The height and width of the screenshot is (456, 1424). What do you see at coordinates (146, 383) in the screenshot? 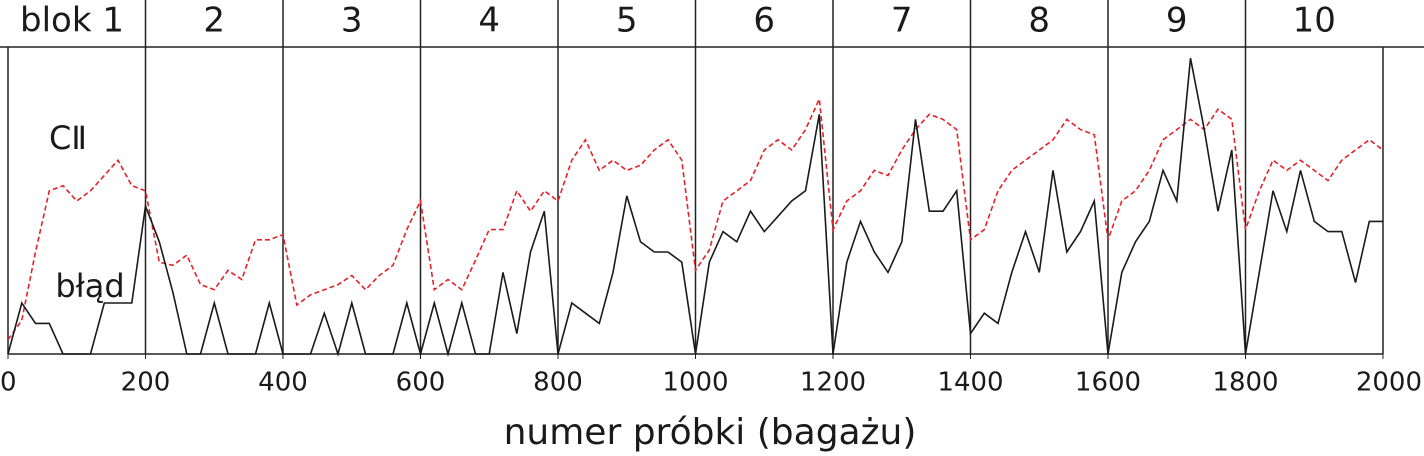
I see `x-tick-label: 200` at bounding box center [146, 383].